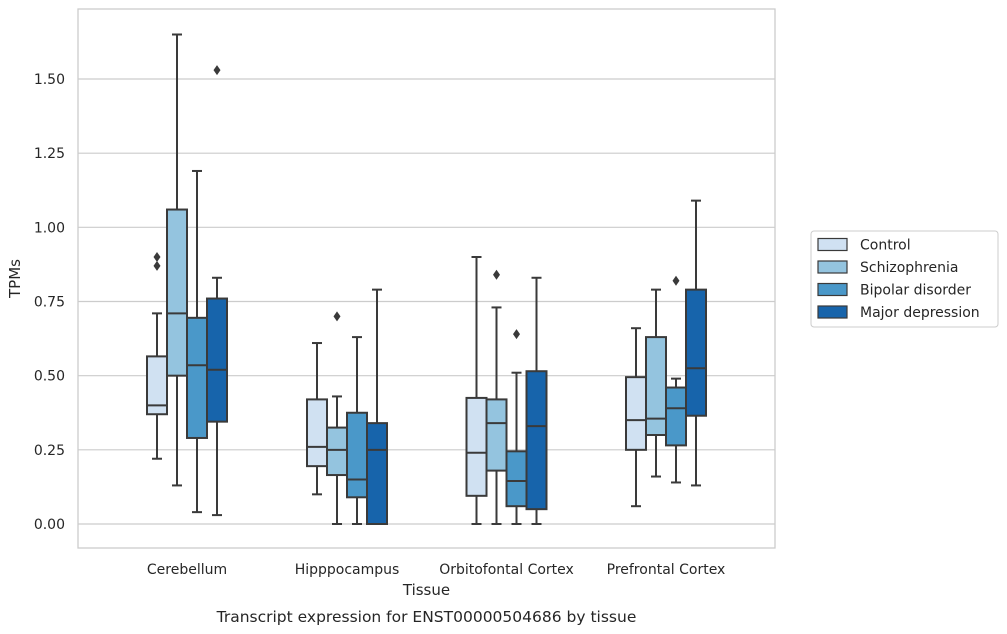  What do you see at coordinates (49, 525) in the screenshot?
I see `y-tick-label: 0.00` at bounding box center [49, 525].